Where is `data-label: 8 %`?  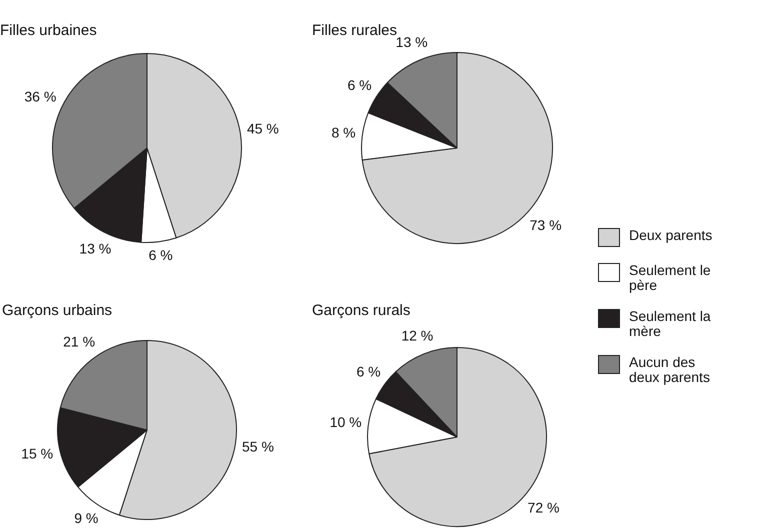 data-label: 8 % is located at coordinates (343, 132).